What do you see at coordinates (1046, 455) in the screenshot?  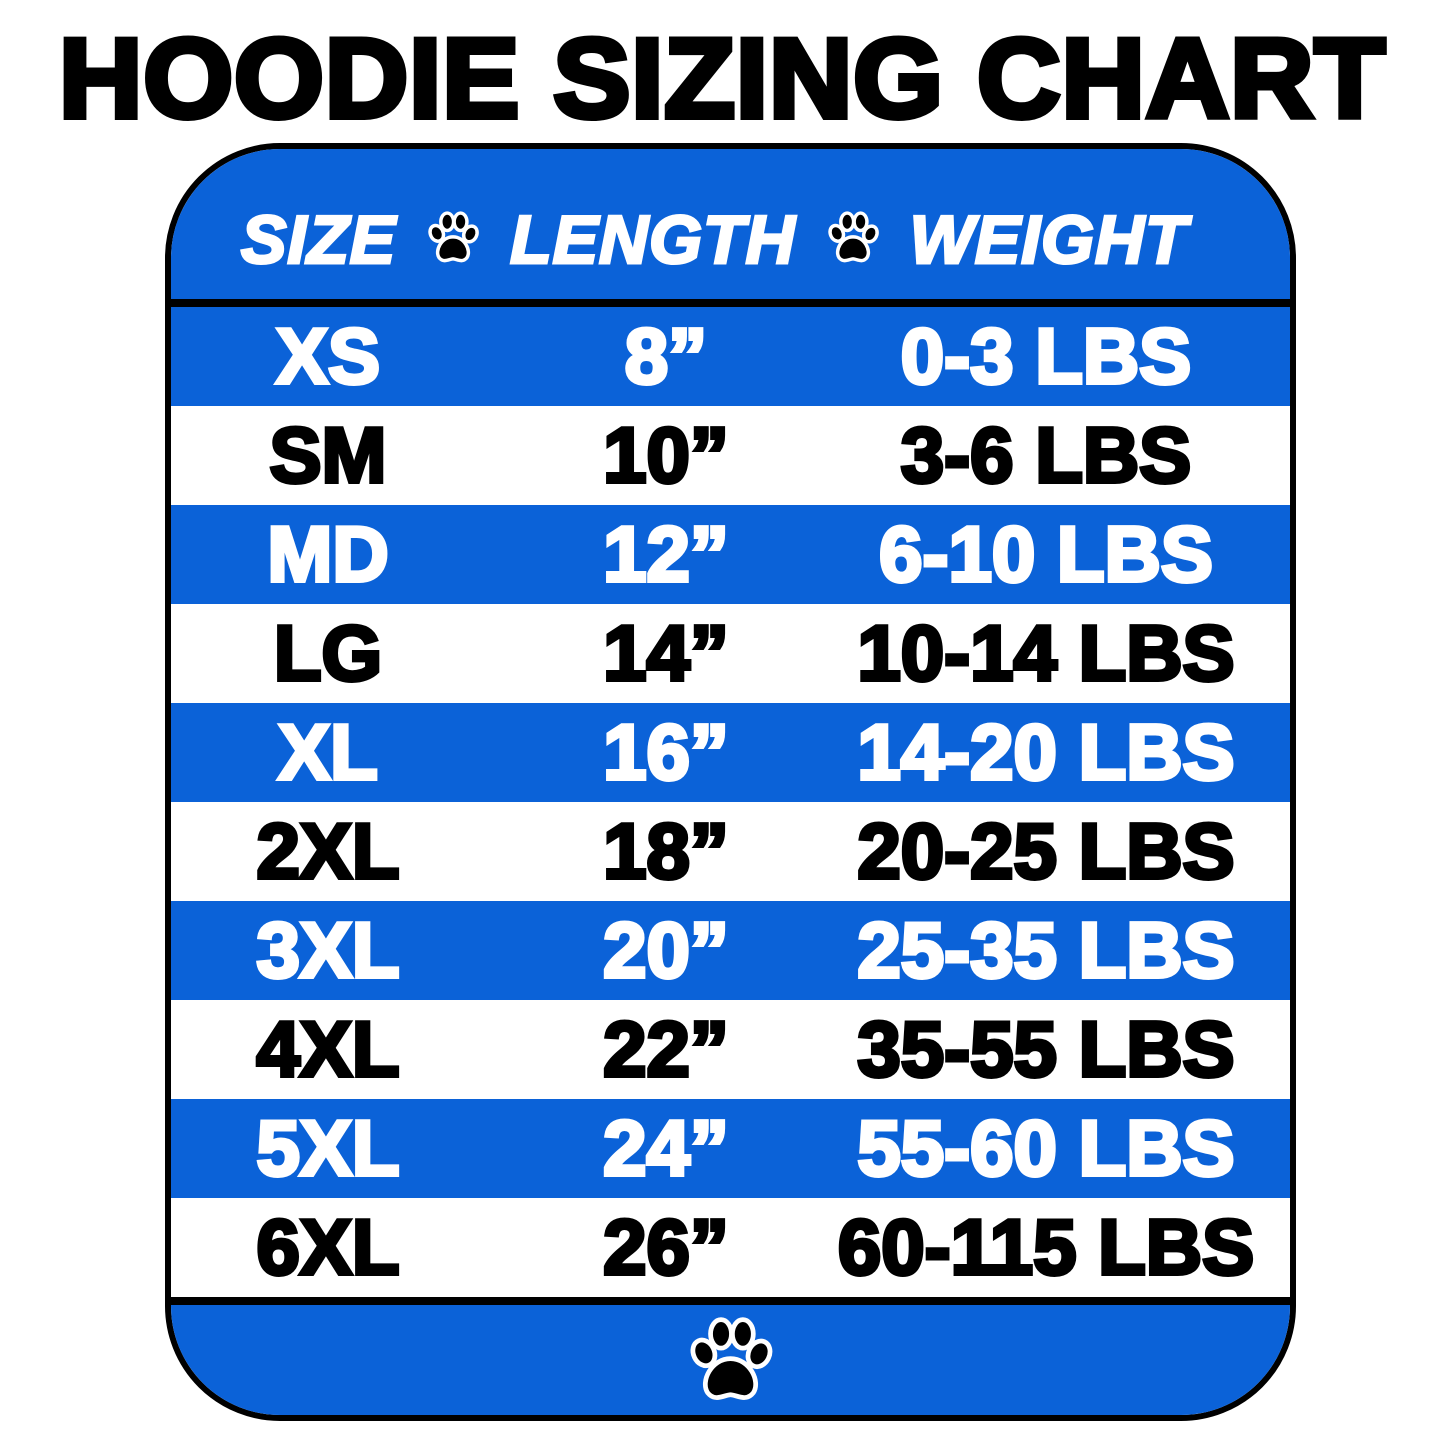 I see `weight-cell: 3-6 LBS` at bounding box center [1046, 455].